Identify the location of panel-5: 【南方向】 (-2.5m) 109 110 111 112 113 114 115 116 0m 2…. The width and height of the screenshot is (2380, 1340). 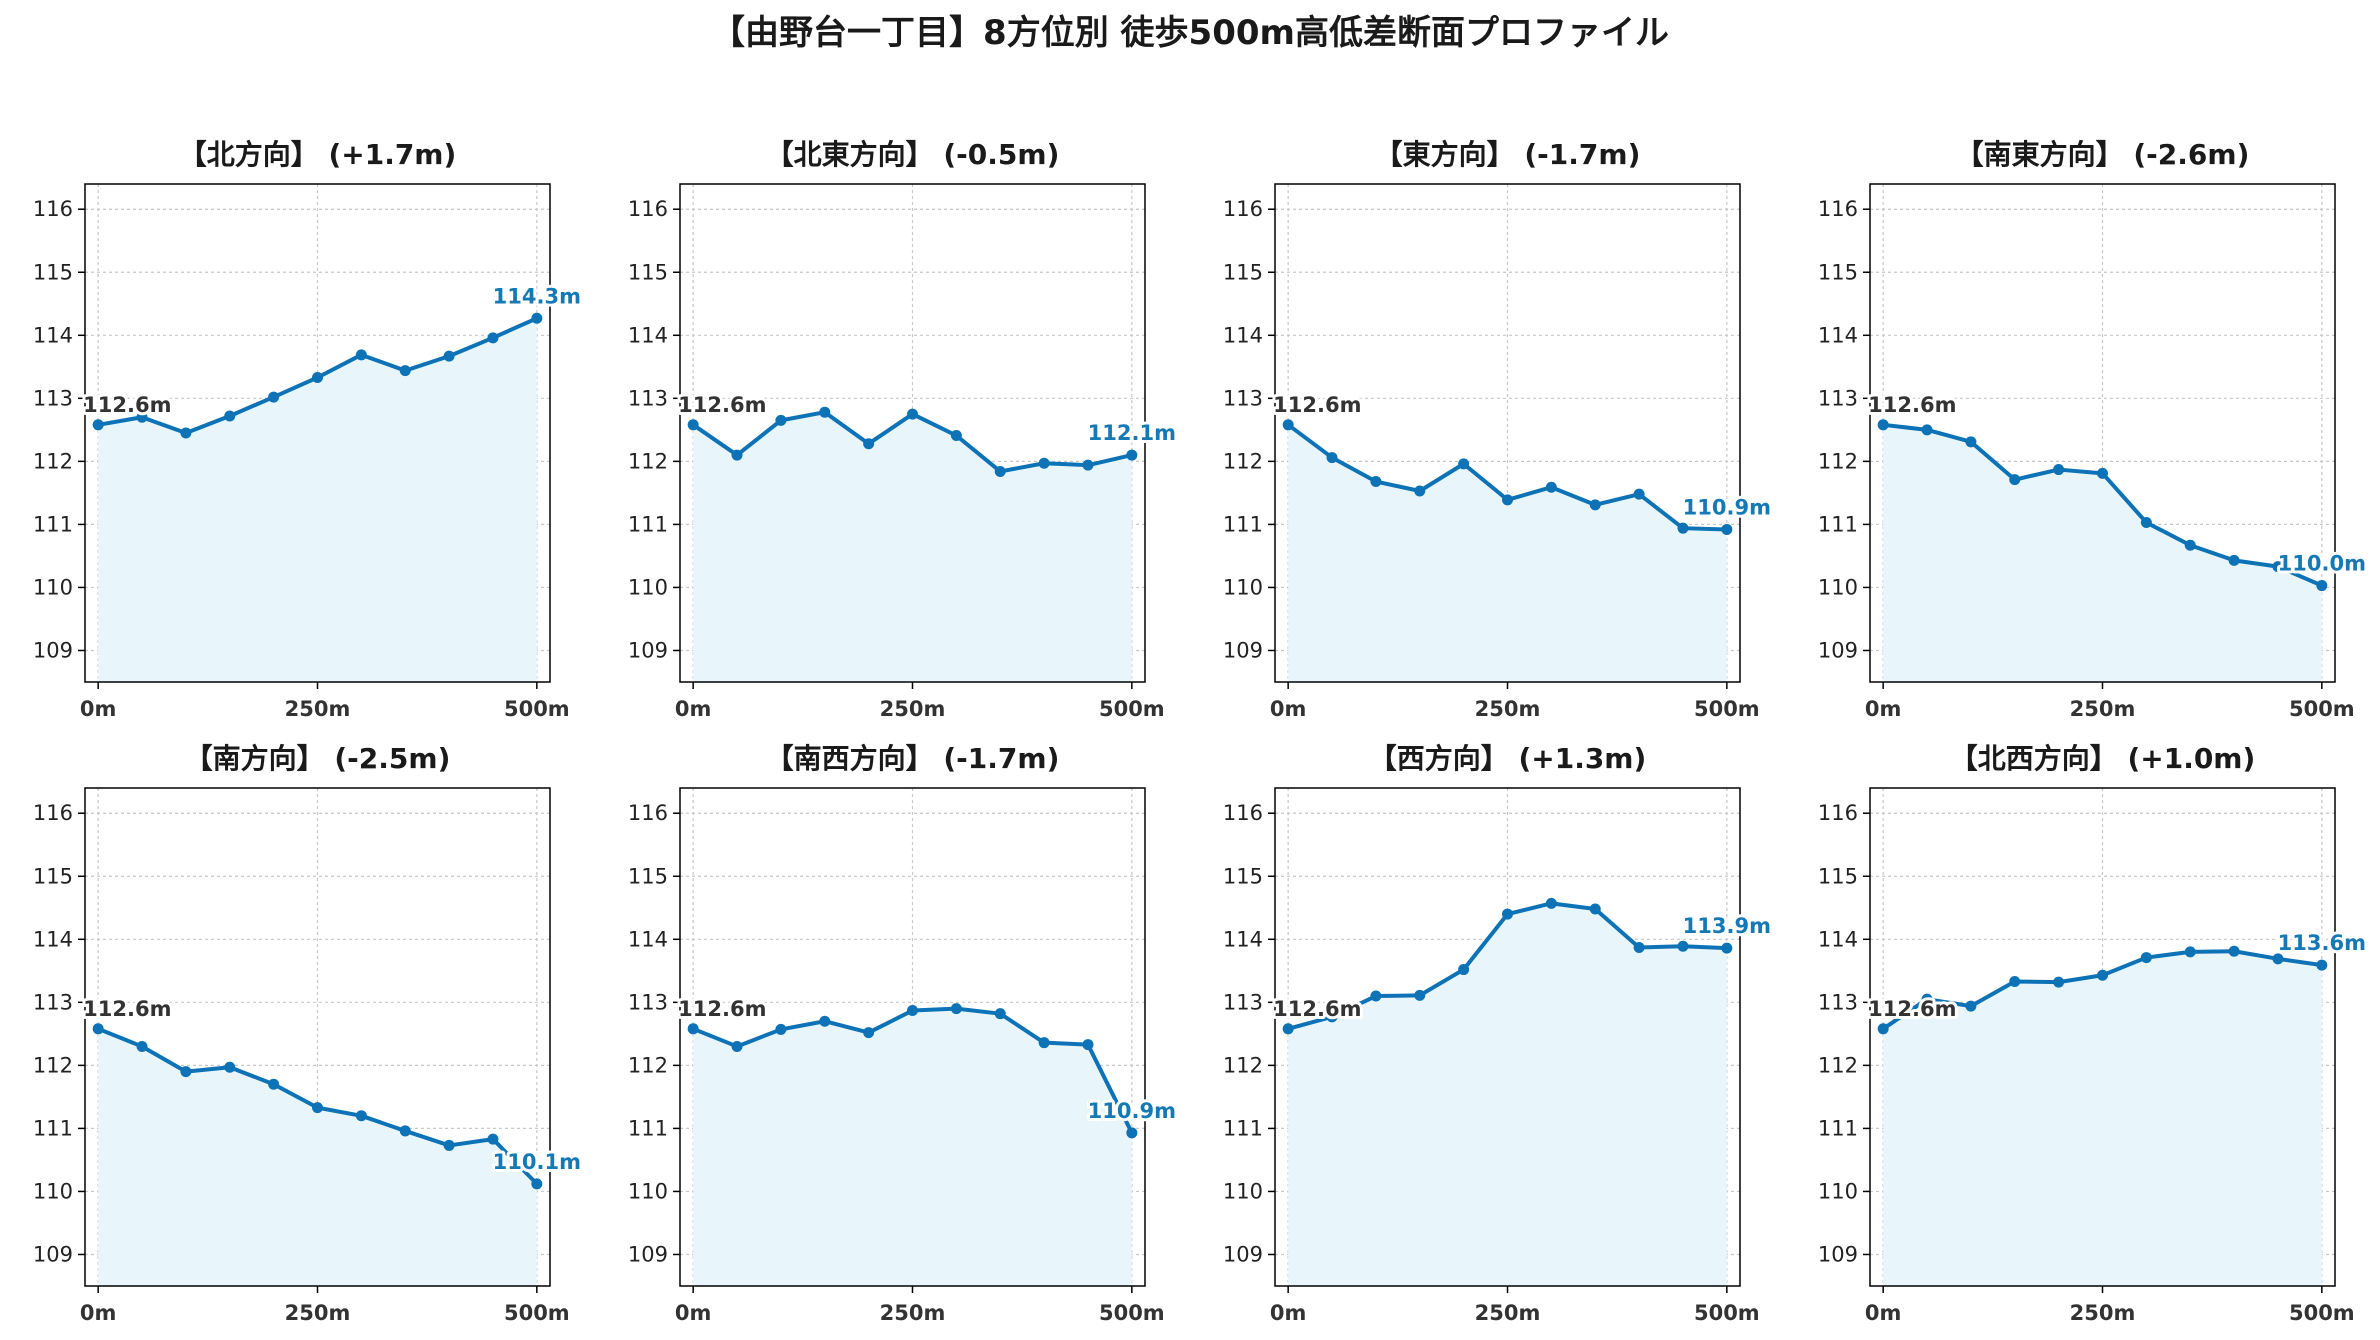
(308, 1033).